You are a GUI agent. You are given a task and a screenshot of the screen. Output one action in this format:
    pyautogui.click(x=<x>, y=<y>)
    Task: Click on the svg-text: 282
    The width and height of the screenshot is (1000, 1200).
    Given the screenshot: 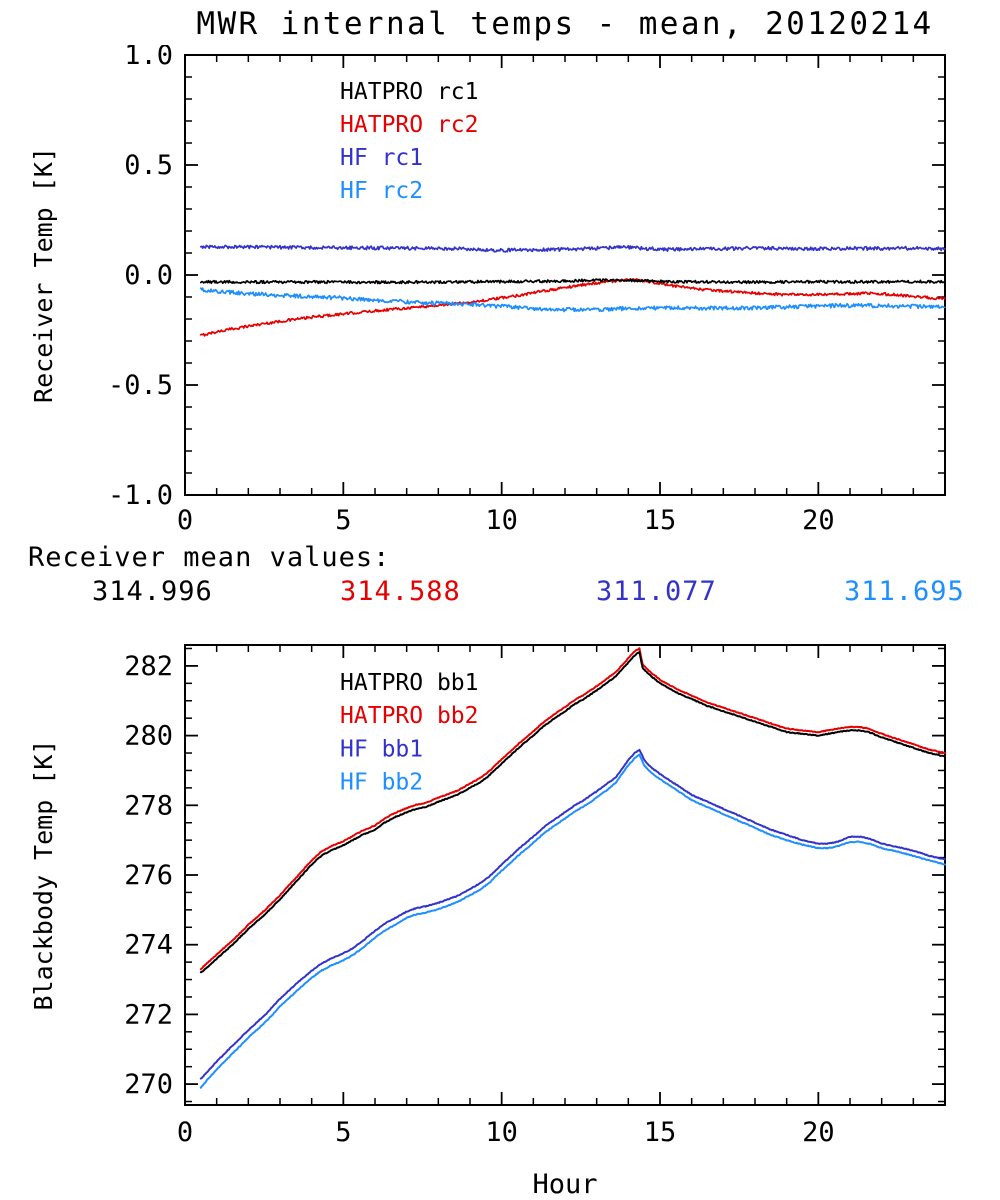 What is the action you would take?
    pyautogui.click(x=148, y=666)
    